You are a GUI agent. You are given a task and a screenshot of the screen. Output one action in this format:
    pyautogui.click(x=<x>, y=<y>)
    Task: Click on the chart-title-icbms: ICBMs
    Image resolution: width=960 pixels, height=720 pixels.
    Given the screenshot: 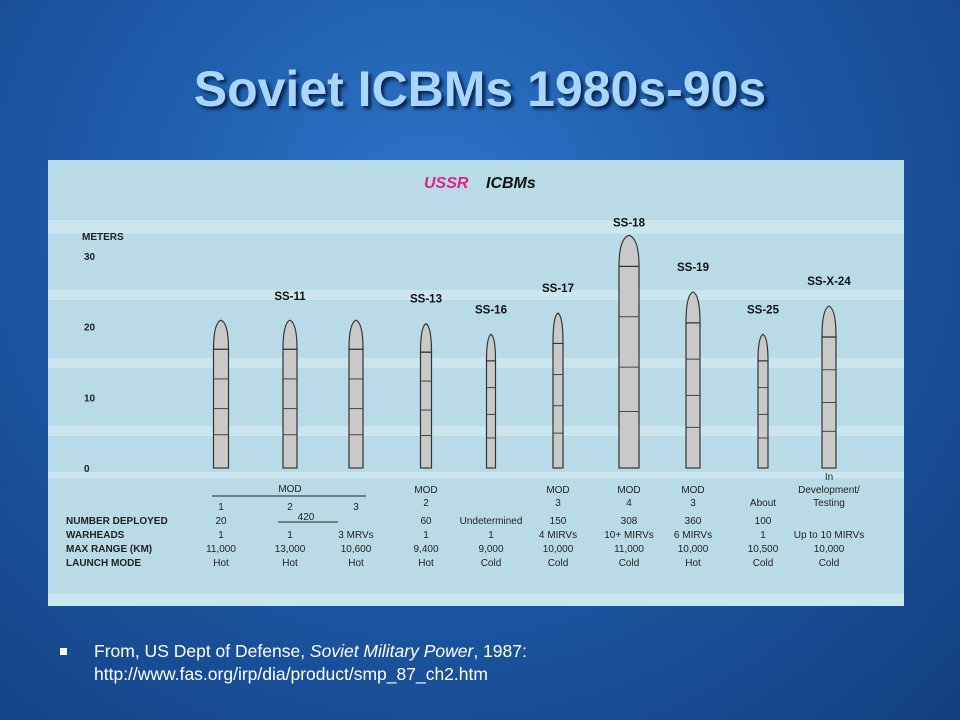 What is the action you would take?
    pyautogui.click(x=511, y=183)
    